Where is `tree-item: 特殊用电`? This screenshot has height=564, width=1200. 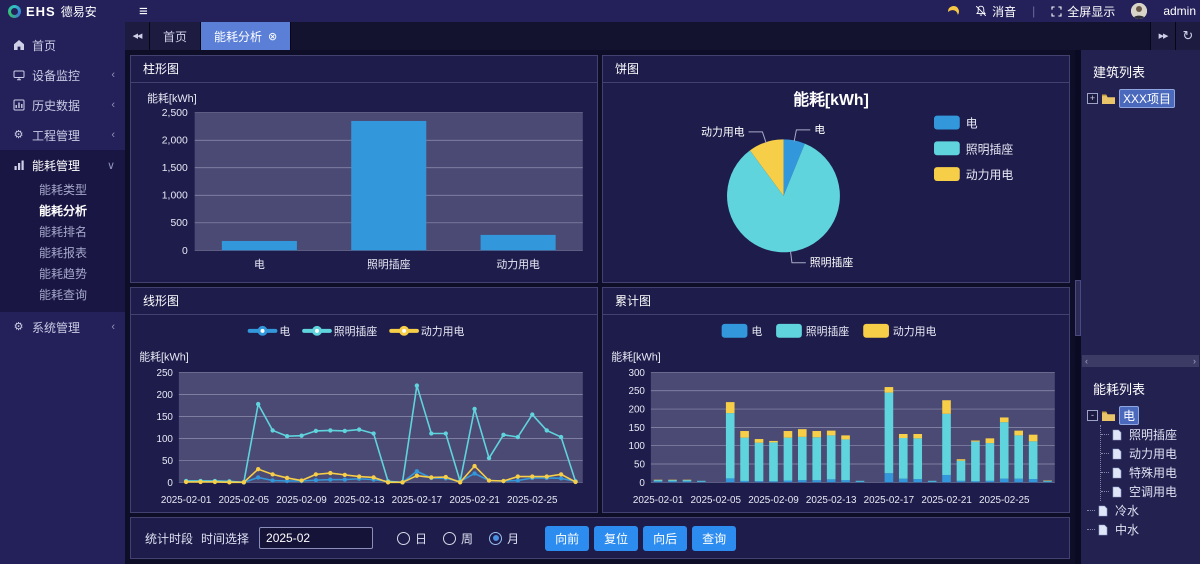 tree-item: 特殊用电 is located at coordinates (1153, 473).